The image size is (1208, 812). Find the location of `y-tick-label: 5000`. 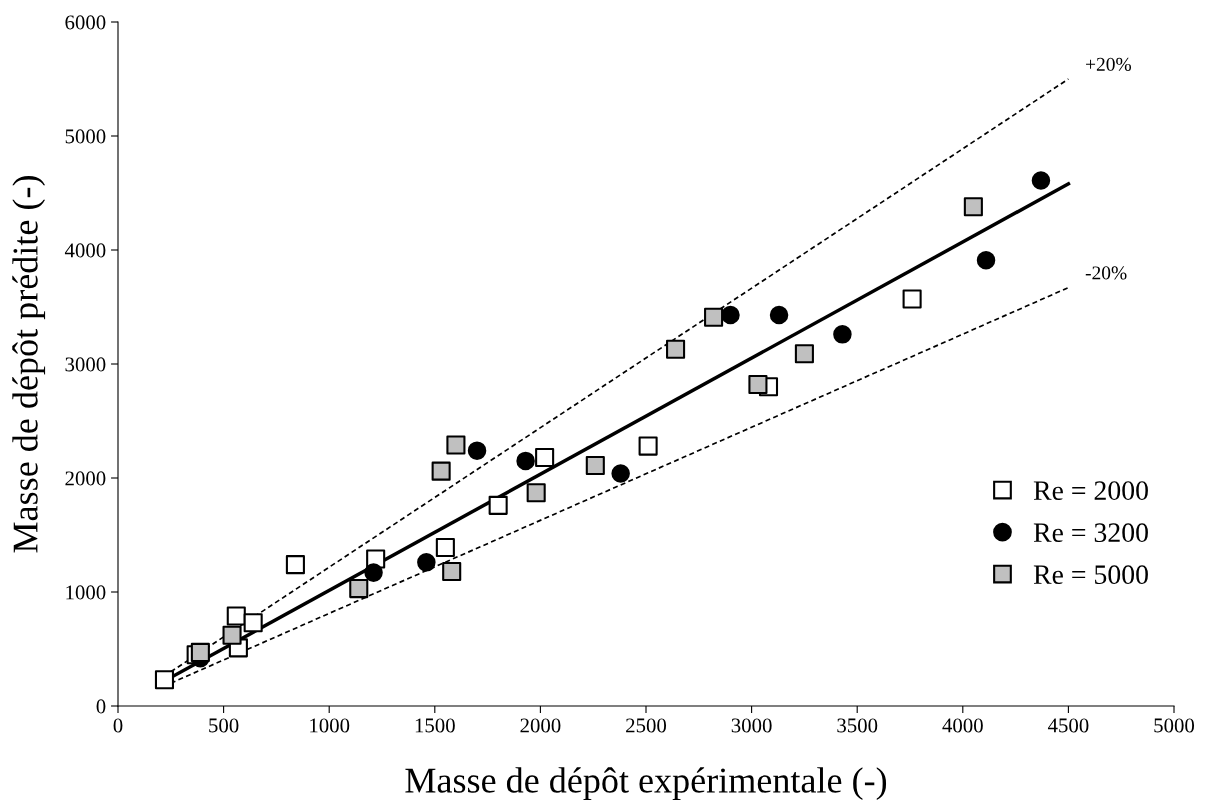

y-tick-label: 5000 is located at coordinates (85, 136).